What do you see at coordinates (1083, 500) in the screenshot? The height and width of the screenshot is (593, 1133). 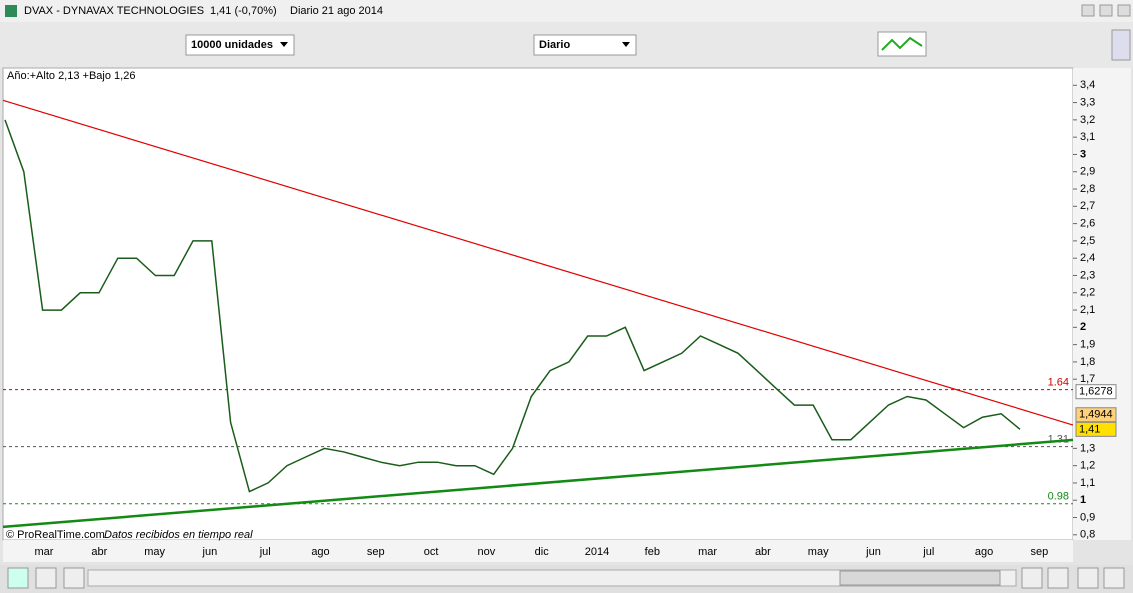 I see `y-tick-label: 1` at bounding box center [1083, 500].